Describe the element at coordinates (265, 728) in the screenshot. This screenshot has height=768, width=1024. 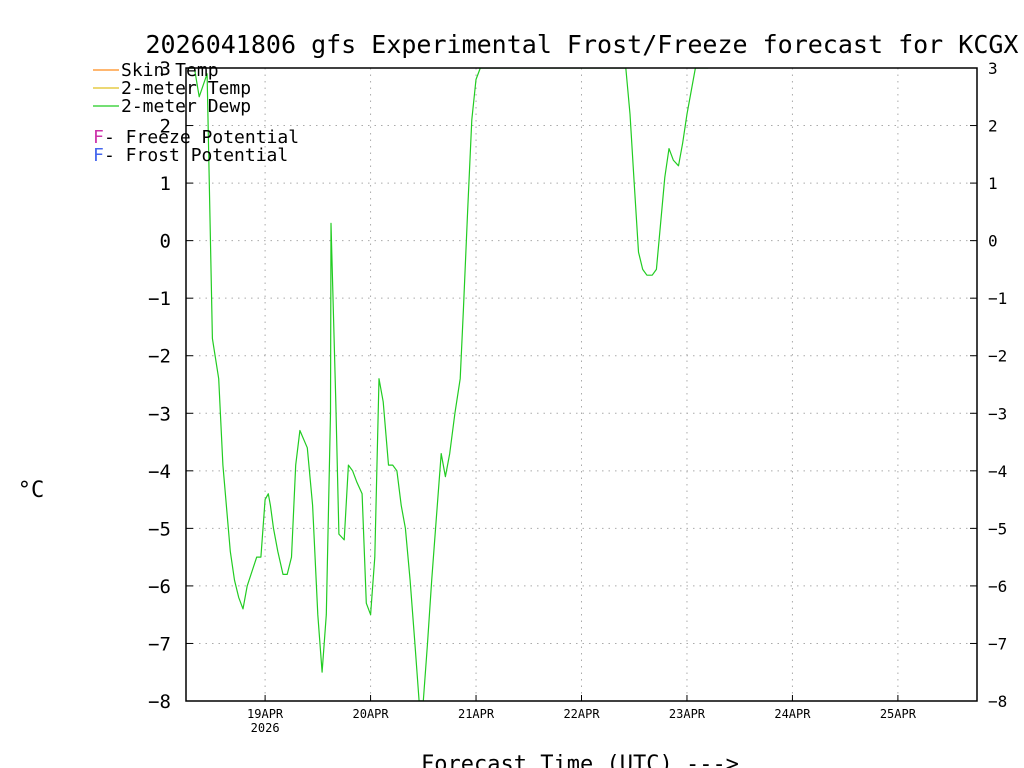
I see `x-tick-sublabel: 2026` at that location.